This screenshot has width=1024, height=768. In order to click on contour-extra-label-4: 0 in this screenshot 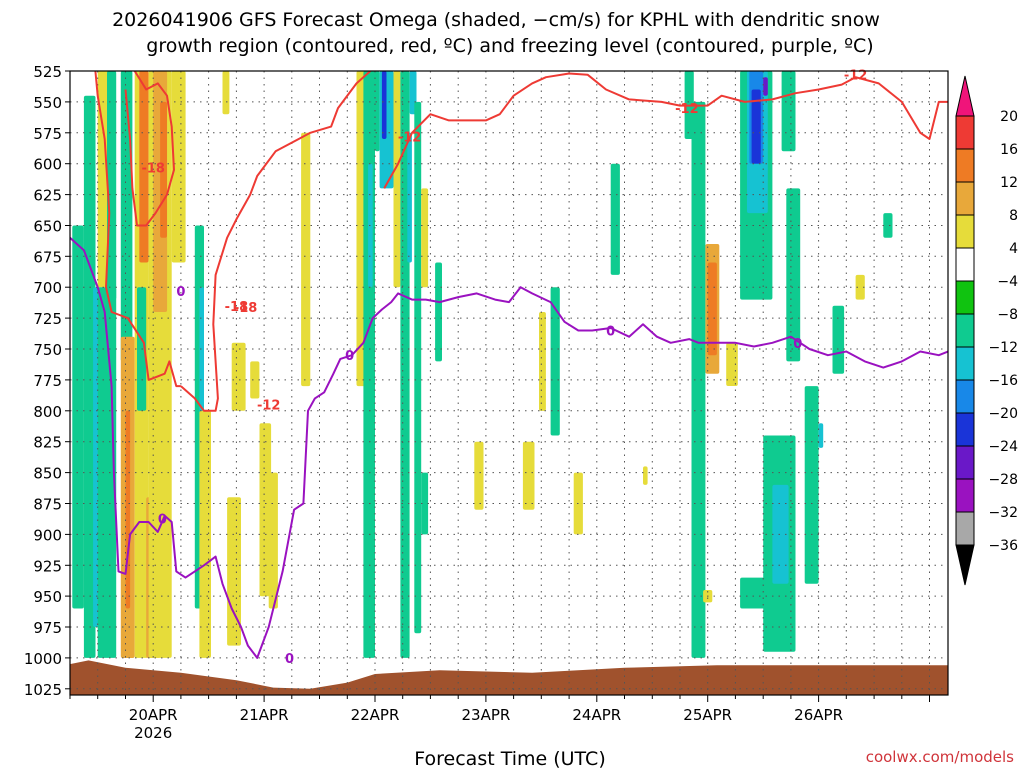, I will do `click(349, 356)`.